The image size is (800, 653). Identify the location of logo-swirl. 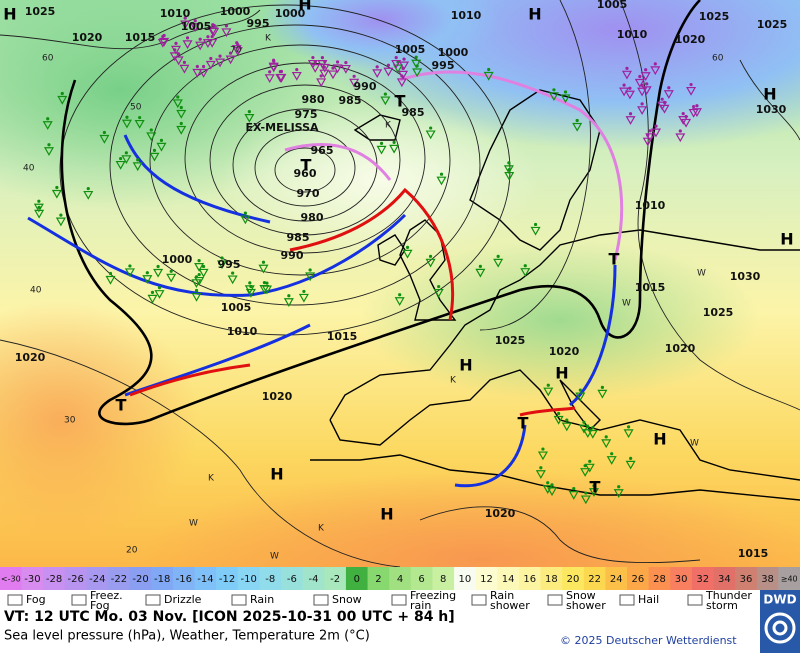
(780, 628).